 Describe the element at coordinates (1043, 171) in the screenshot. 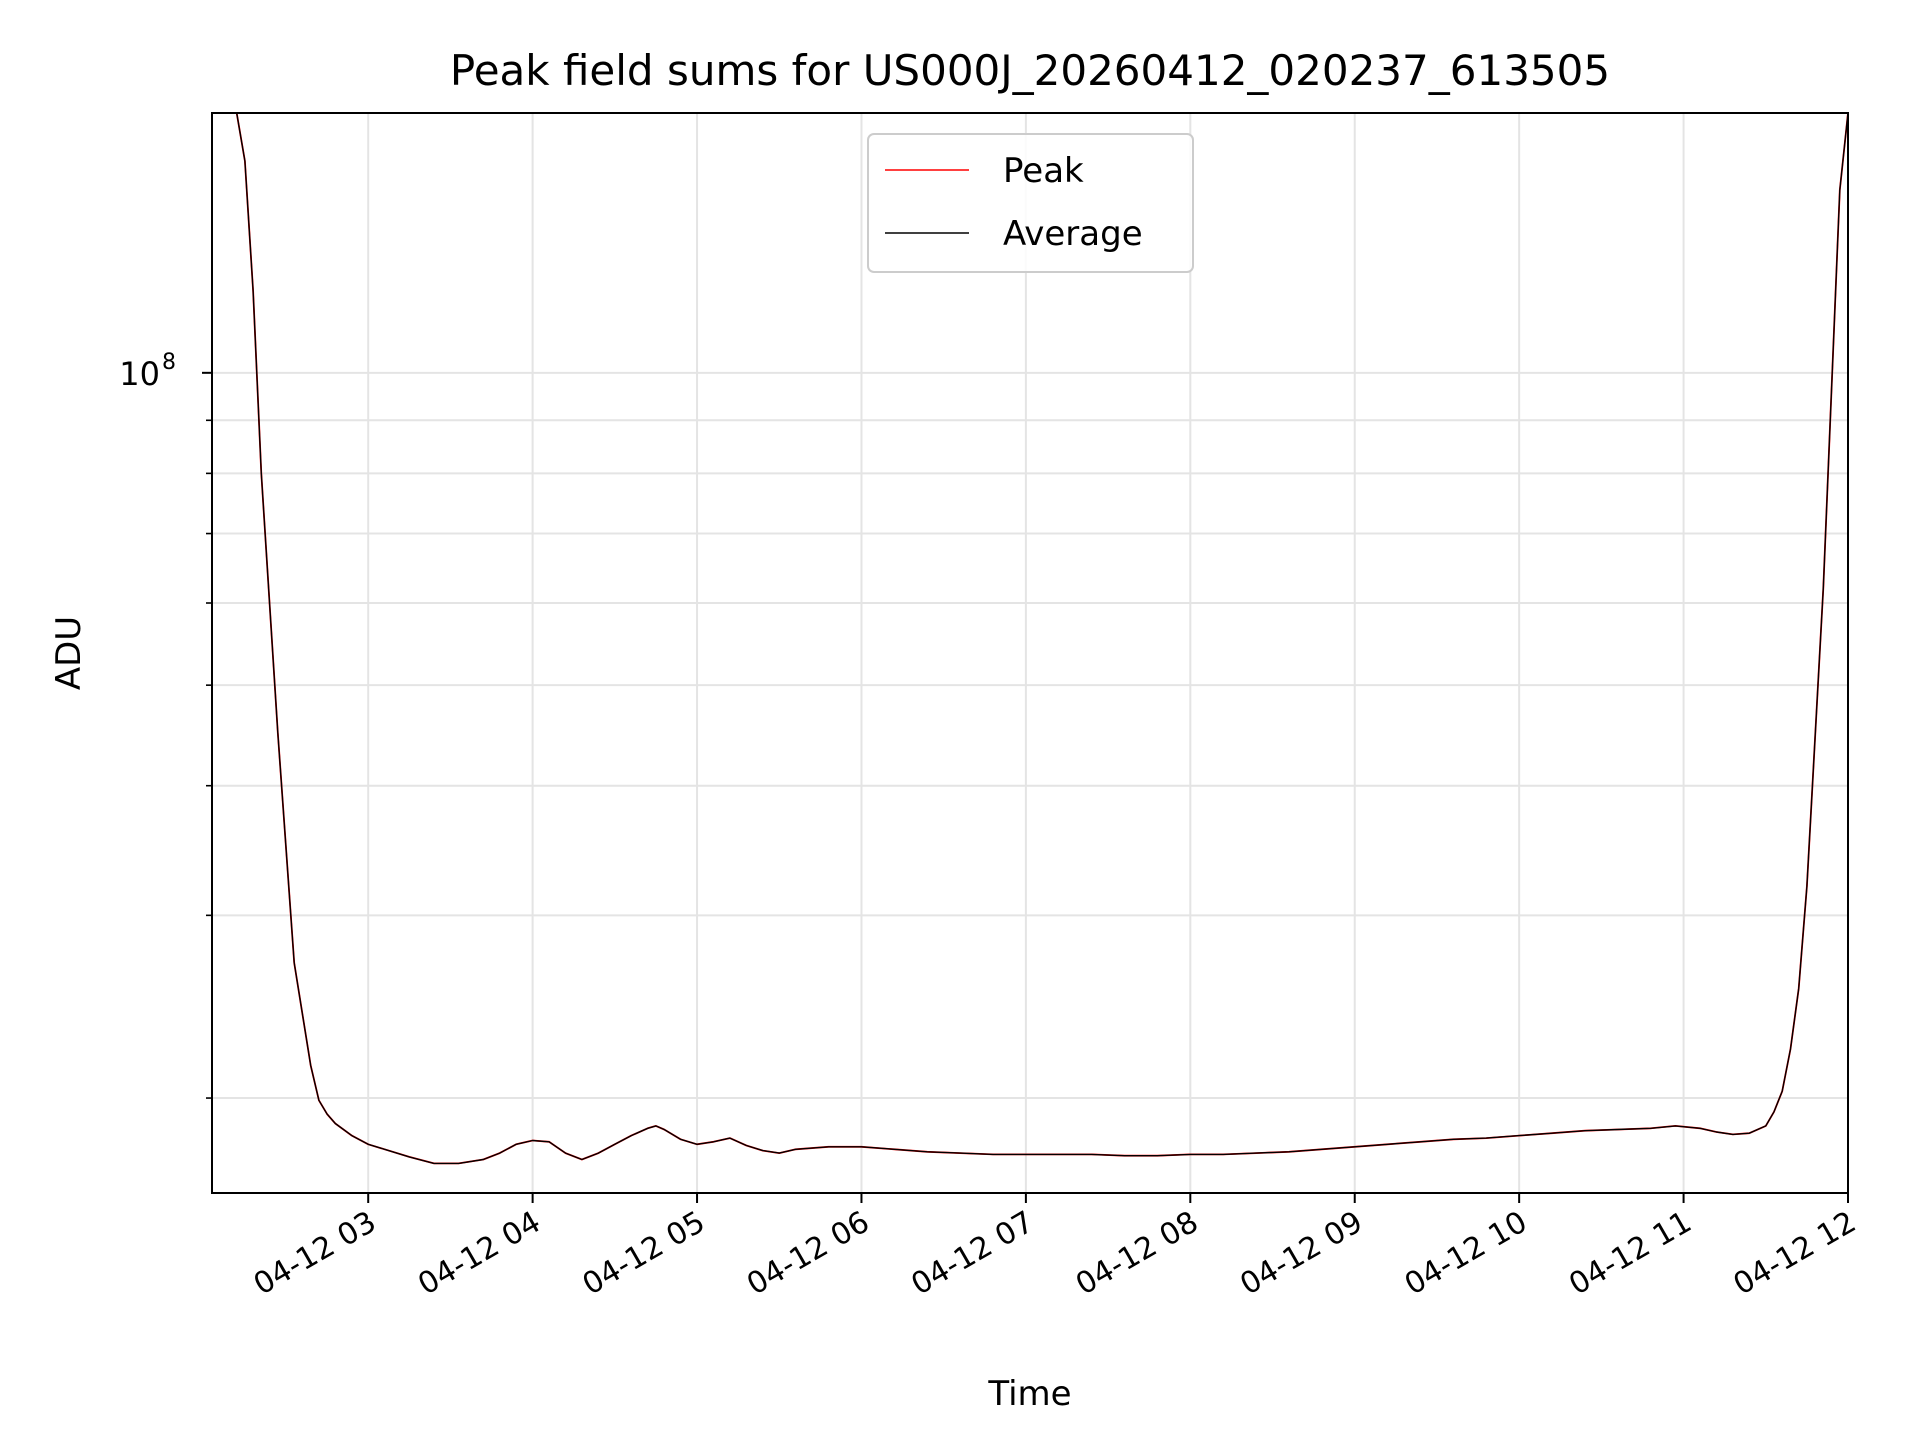

I see `legend-label-peak: Peak` at that location.